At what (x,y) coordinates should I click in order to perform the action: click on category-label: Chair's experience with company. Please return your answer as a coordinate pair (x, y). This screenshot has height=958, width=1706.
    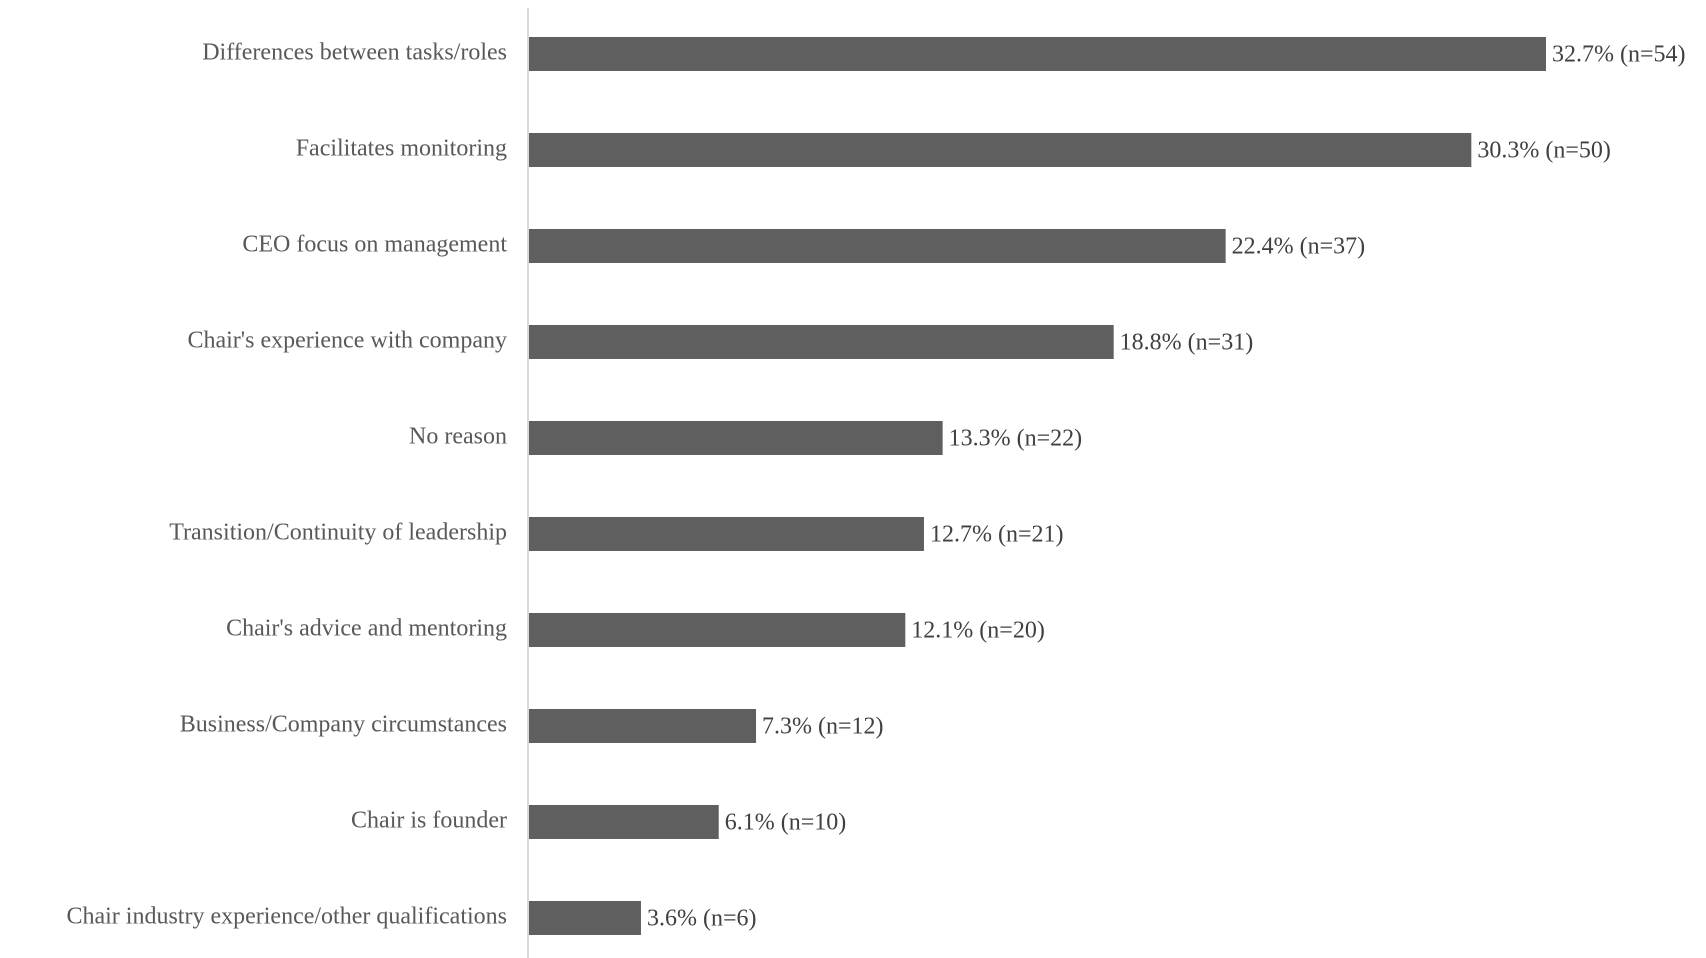
    Looking at the image, I should click on (347, 341).